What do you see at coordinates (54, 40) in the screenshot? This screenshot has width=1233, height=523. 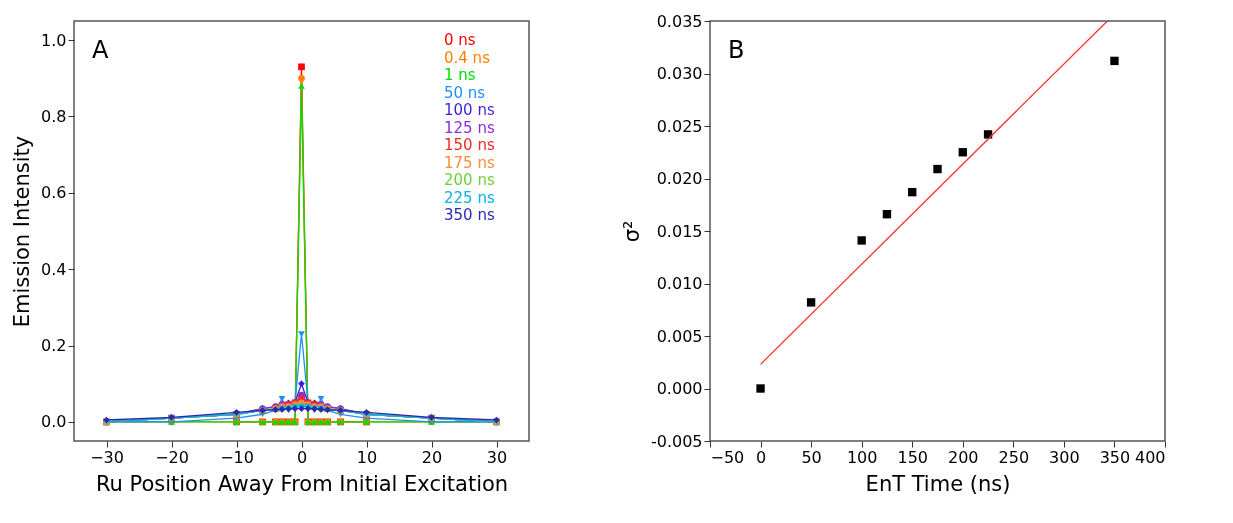 I see `y-tick-label: 1.0` at bounding box center [54, 40].